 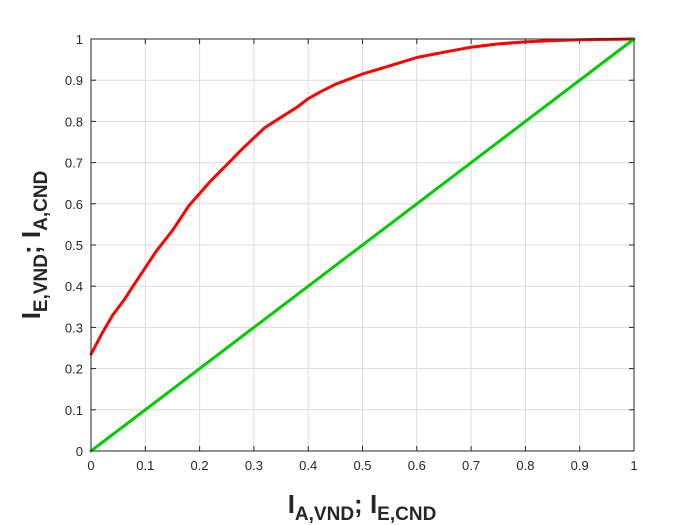 I want to click on x-tick-label: 0.9, so click(x=580, y=465).